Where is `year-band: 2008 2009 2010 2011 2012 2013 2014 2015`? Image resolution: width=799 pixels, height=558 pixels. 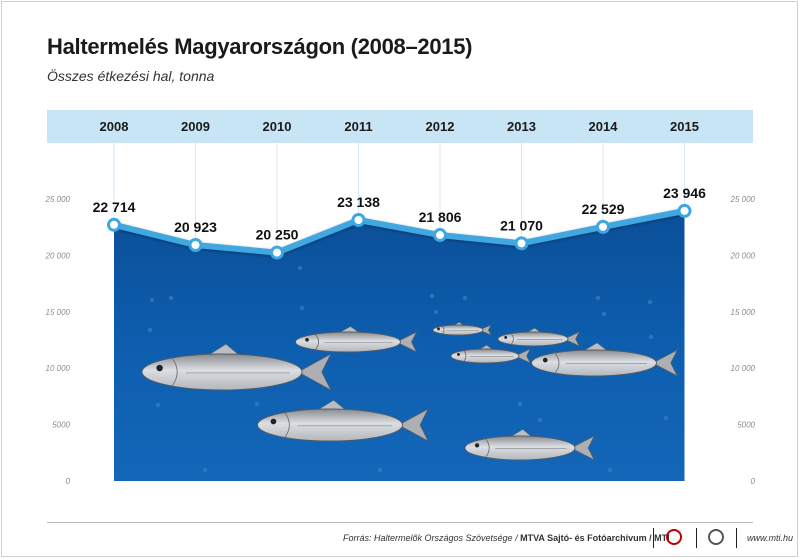 year-band: 2008 2009 2010 2011 2012 2013 2014 2015 is located at coordinates (400, 126).